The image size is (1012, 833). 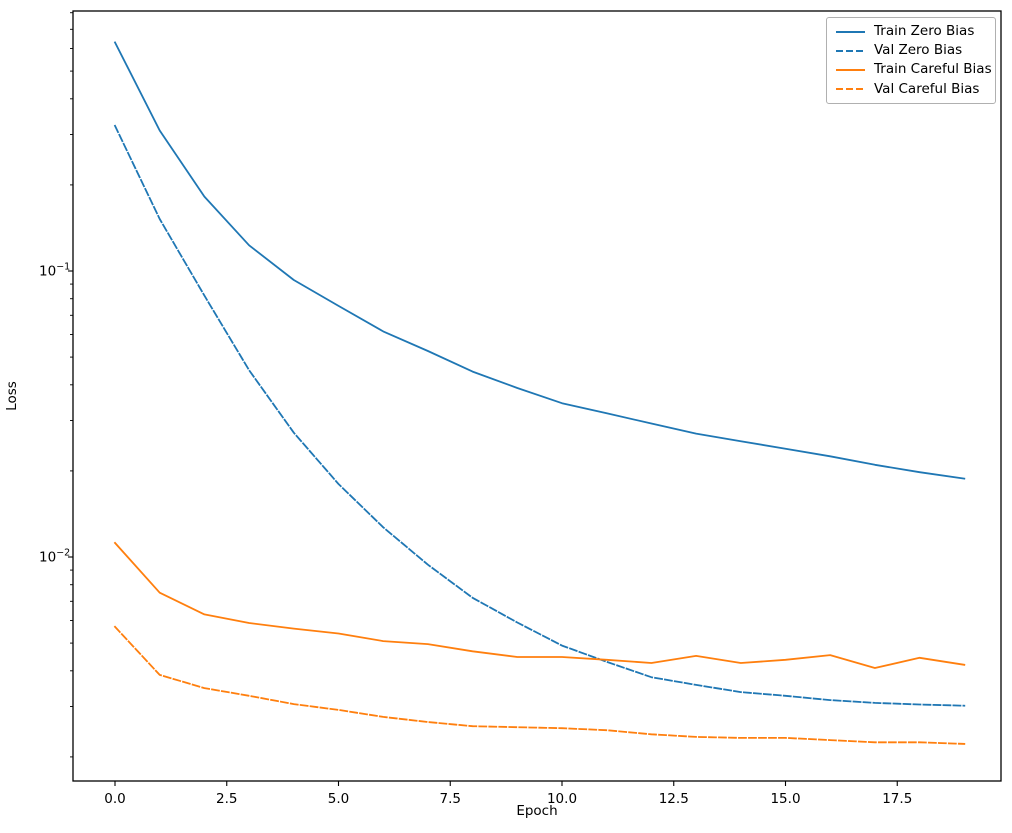 What do you see at coordinates (918, 50) in the screenshot?
I see `legend-label: Val Zero Bias` at bounding box center [918, 50].